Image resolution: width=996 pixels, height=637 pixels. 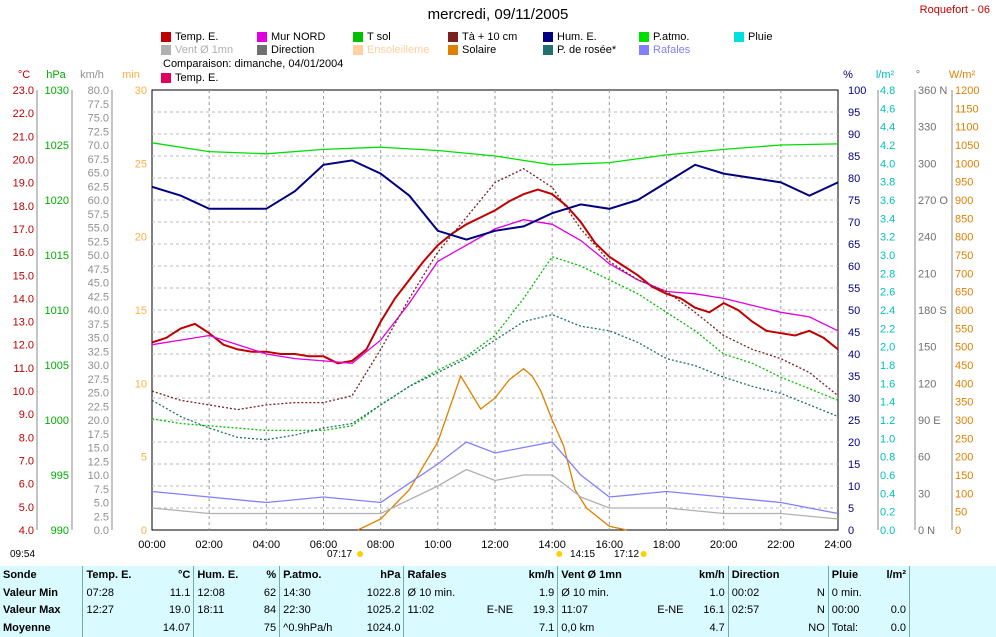 What do you see at coordinates (98, 435) in the screenshot?
I see `y-tick-label: 17.5` at bounding box center [98, 435].